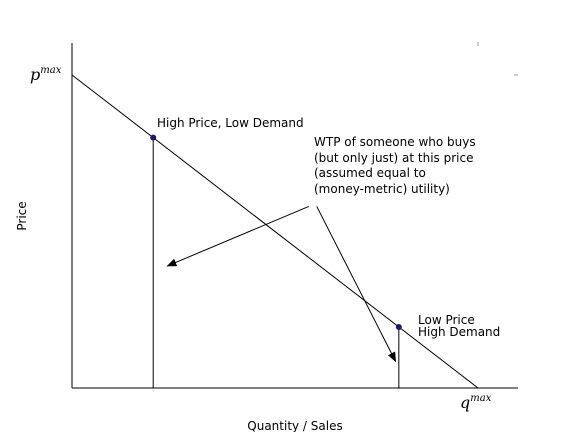 The image size is (576, 432). Describe the element at coordinates (50, 70) in the screenshot. I see `pmax-sup: max` at that location.